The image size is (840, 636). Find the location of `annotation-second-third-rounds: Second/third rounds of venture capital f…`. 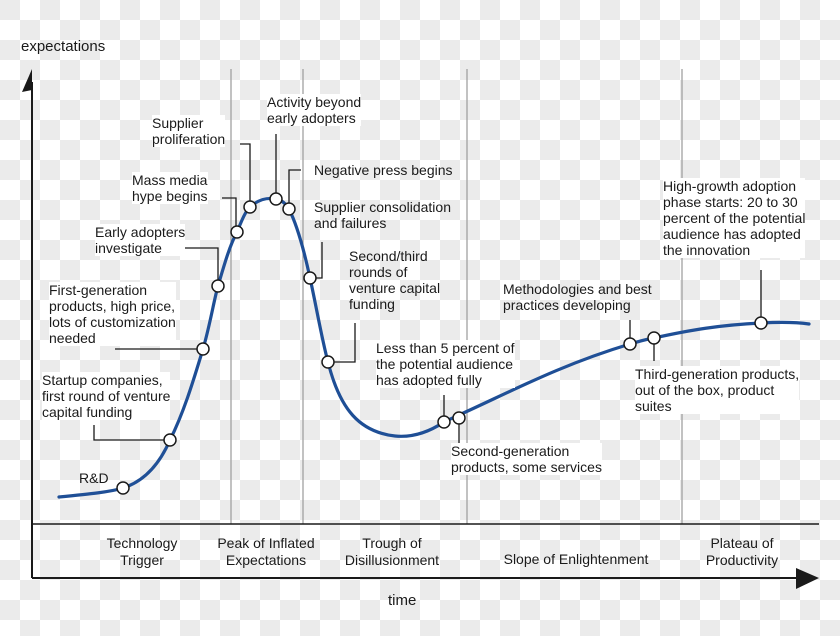

annotation-second-third-rounds: Second/third rounds of venture capital f… is located at coordinates (395, 280).